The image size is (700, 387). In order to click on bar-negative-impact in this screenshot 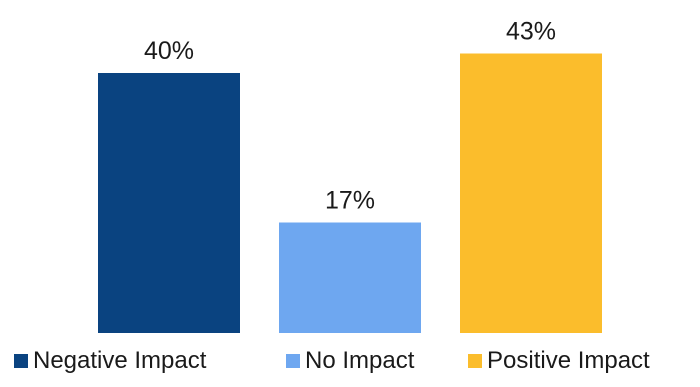, I will do `click(169, 203)`.